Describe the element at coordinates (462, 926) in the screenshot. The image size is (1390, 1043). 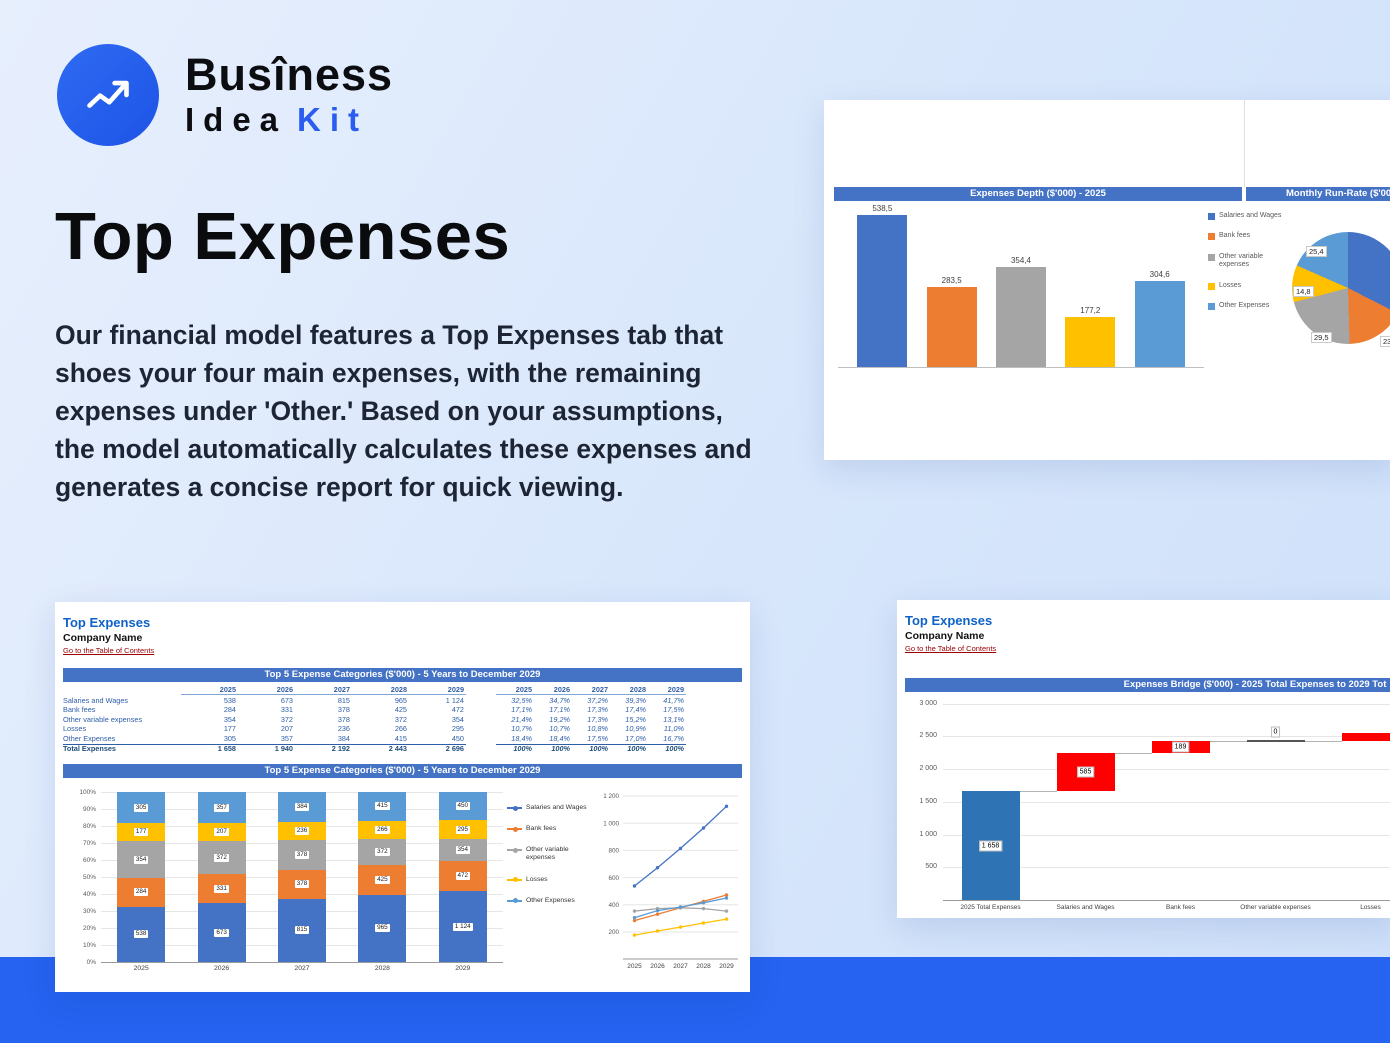
I see `bar-segment: 1 124` at that location.